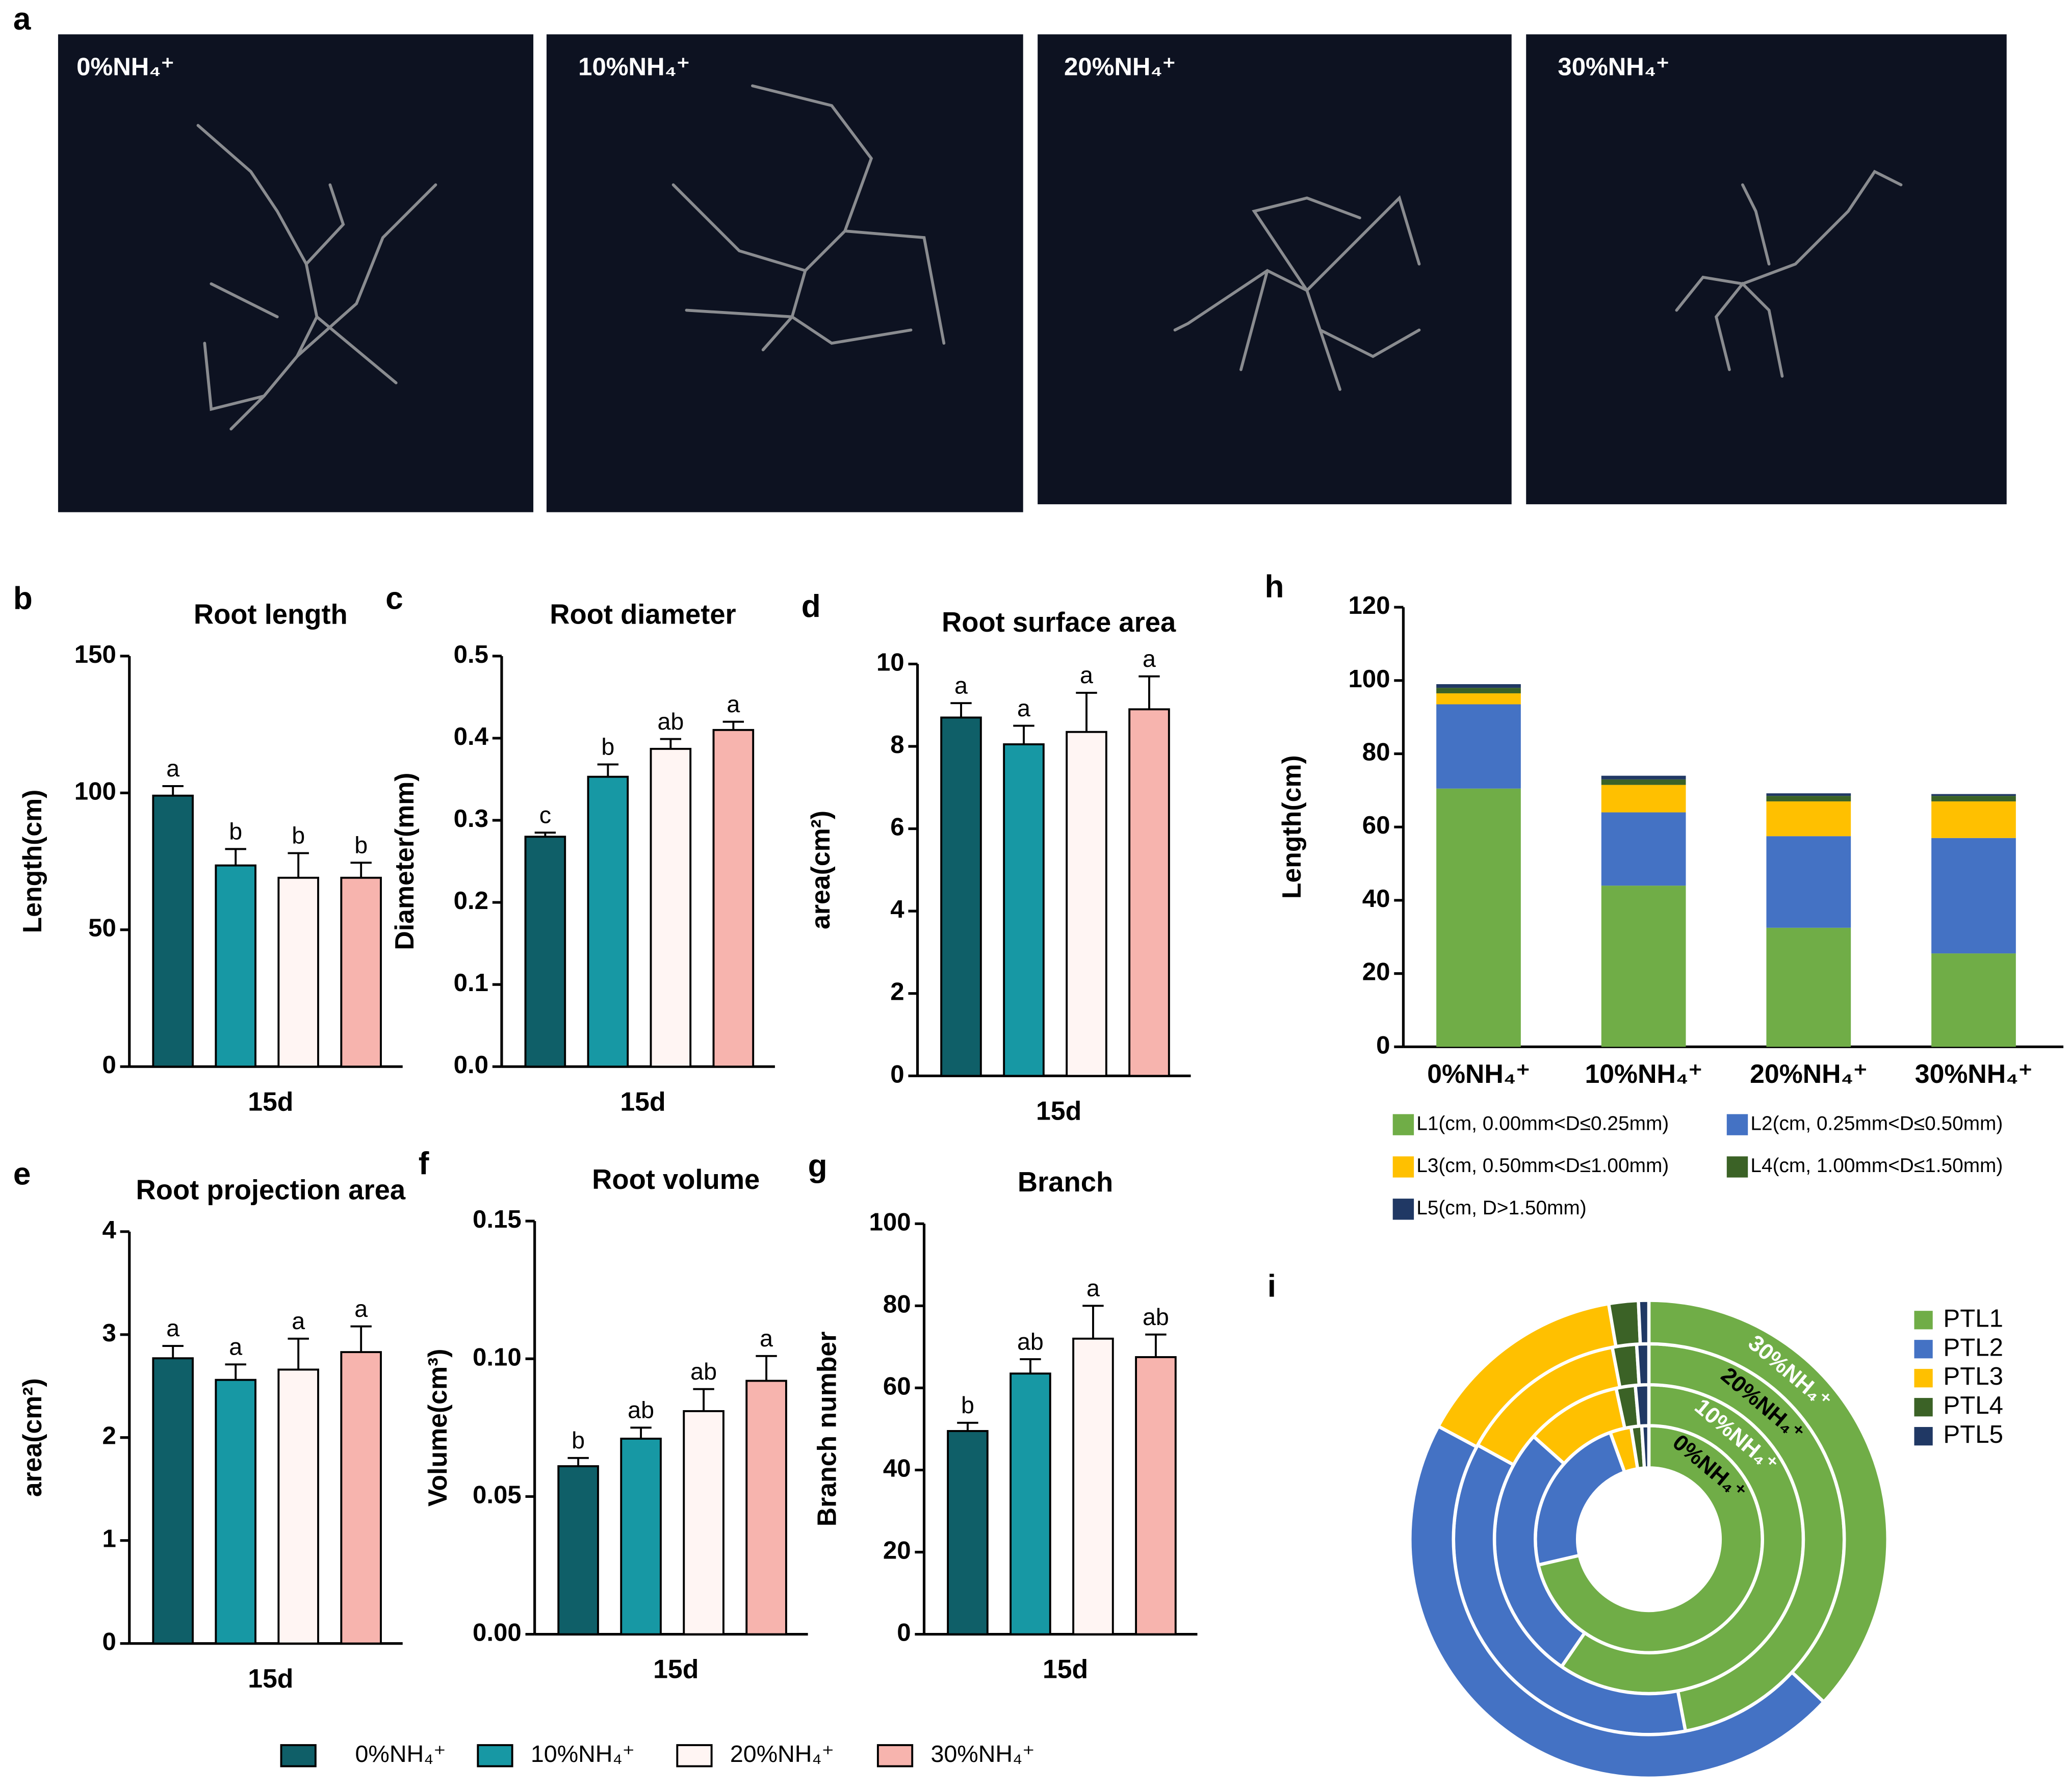 The width and height of the screenshot is (2070, 1792). What do you see at coordinates (95, 654) in the screenshot?
I see `y-tick-label: 150` at bounding box center [95, 654].